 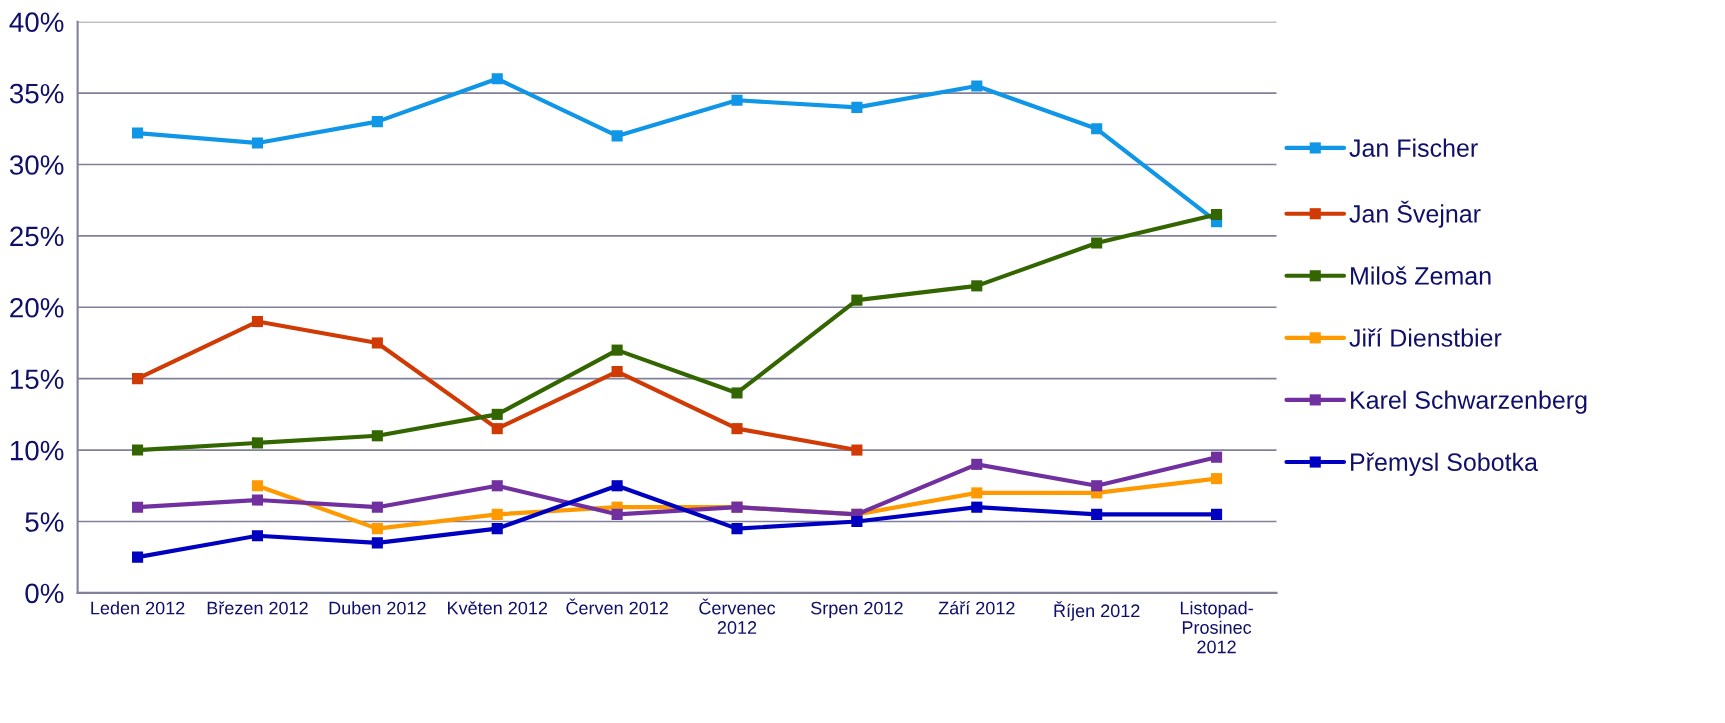 What do you see at coordinates (37, 379) in the screenshot?
I see `y-tick-label: 15%` at bounding box center [37, 379].